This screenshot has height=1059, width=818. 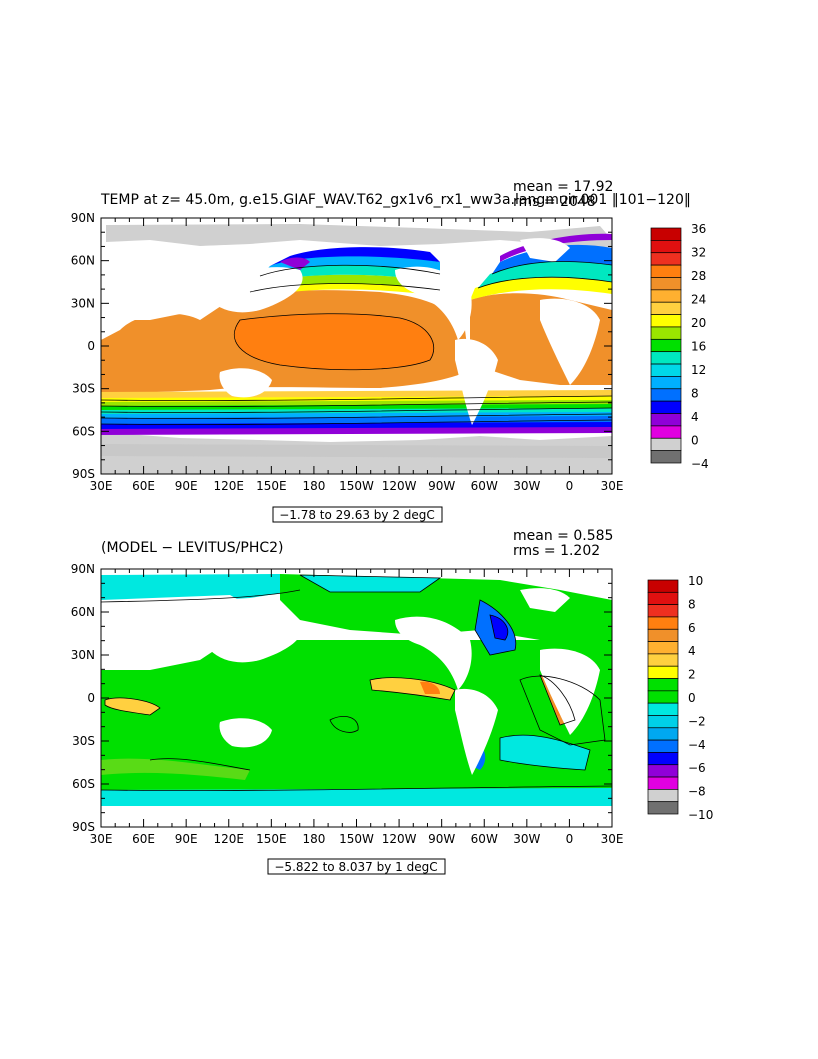 What do you see at coordinates (441, 486) in the screenshot?
I see `top-lon-label: 90W` at bounding box center [441, 486].